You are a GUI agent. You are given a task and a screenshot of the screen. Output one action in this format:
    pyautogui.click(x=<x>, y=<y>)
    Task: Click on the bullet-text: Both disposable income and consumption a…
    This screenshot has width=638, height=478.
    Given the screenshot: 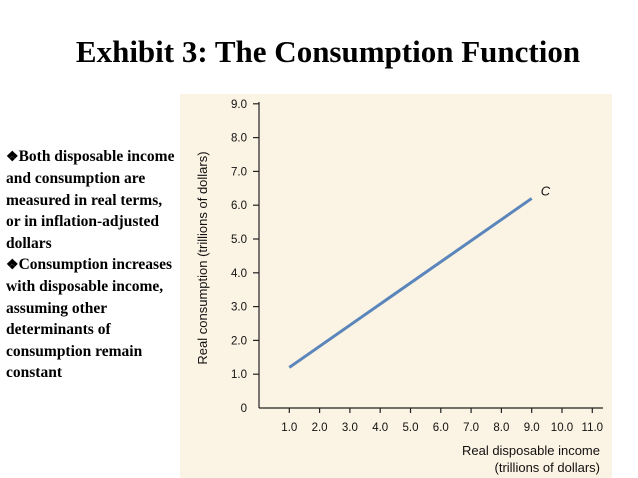 What is the action you would take?
    pyautogui.click(x=90, y=200)
    